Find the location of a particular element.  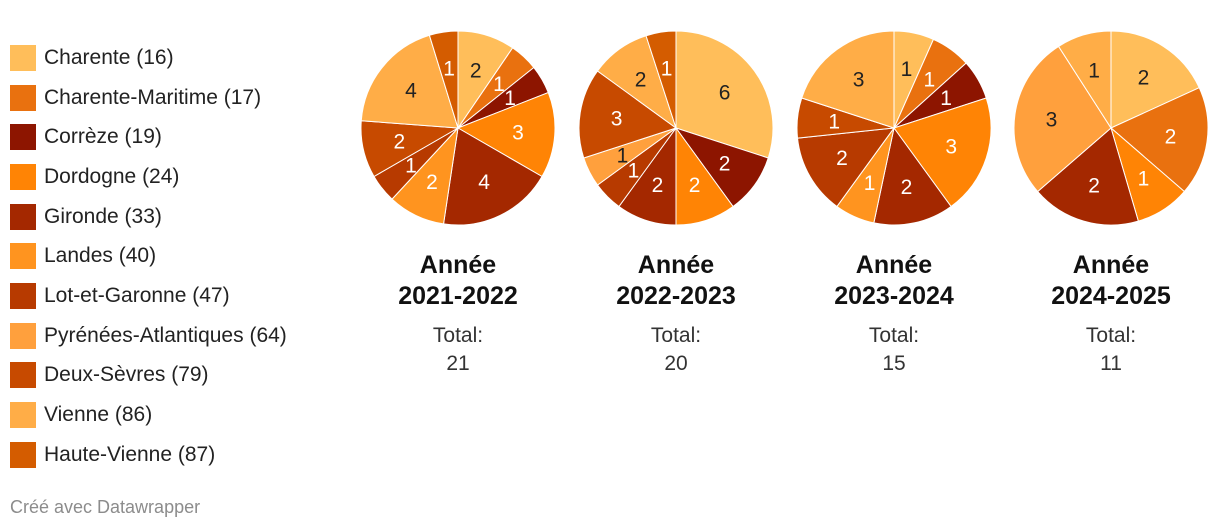

pie-chart: 6 2 2 2 1 1 3 2 1 Année 2022-2023 Total: 20 is located at coordinates (676, 203).